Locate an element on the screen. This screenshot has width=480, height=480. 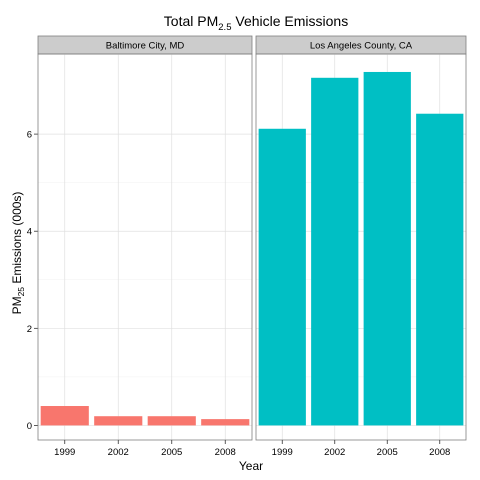
facet-strip-label: Baltimore City, MD is located at coordinates (145, 46).